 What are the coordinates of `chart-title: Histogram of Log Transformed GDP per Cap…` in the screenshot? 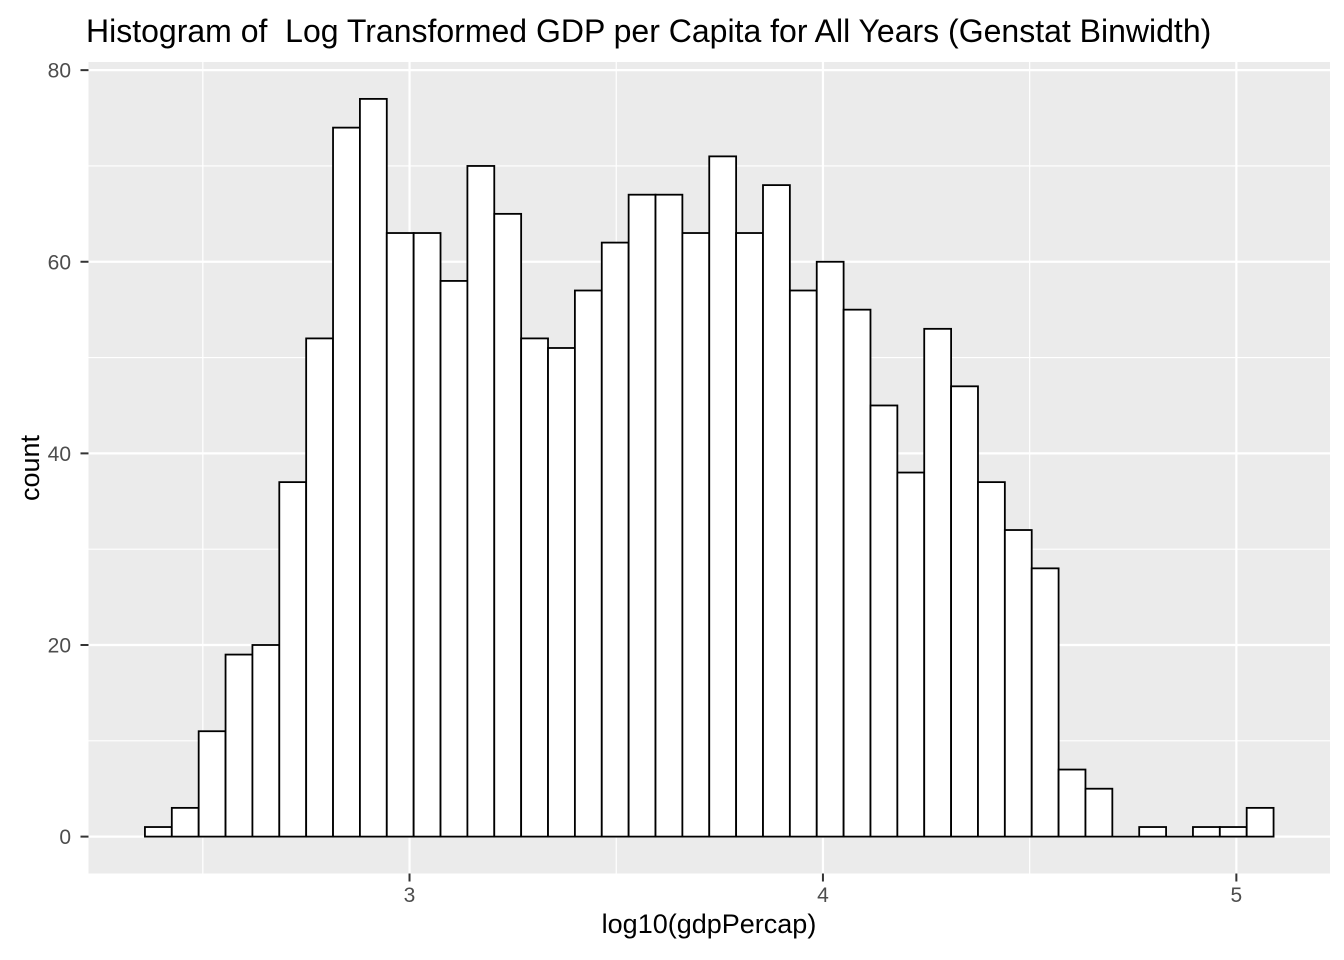 It's located at (649, 31).